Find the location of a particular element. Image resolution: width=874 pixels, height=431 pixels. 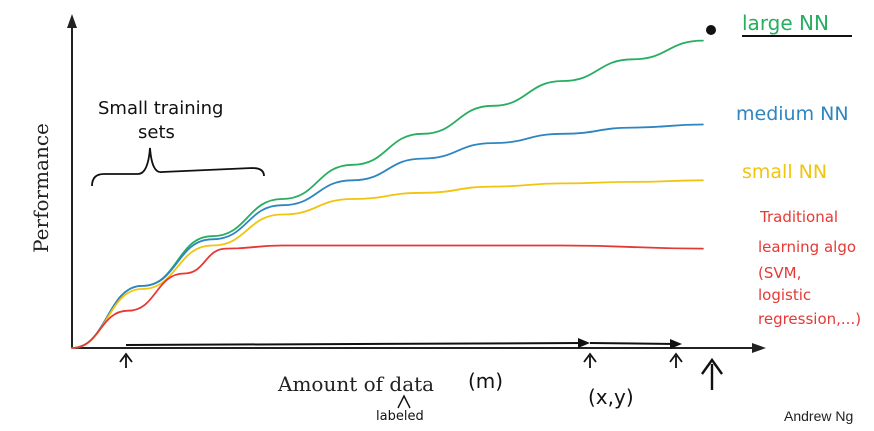

pair-label: (x,y) is located at coordinates (611, 397).